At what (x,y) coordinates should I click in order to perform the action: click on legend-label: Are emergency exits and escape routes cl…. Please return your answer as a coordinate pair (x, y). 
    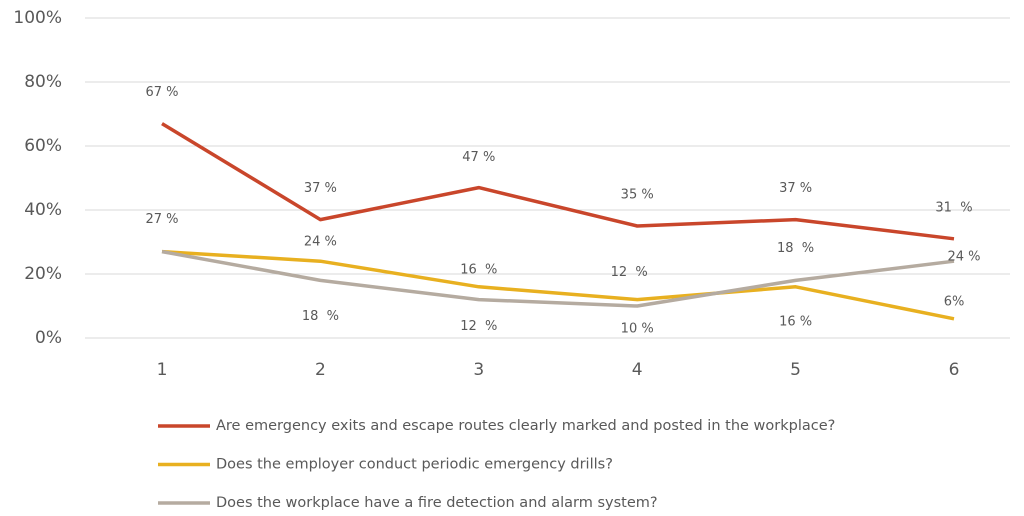
    Looking at the image, I should click on (525, 426).